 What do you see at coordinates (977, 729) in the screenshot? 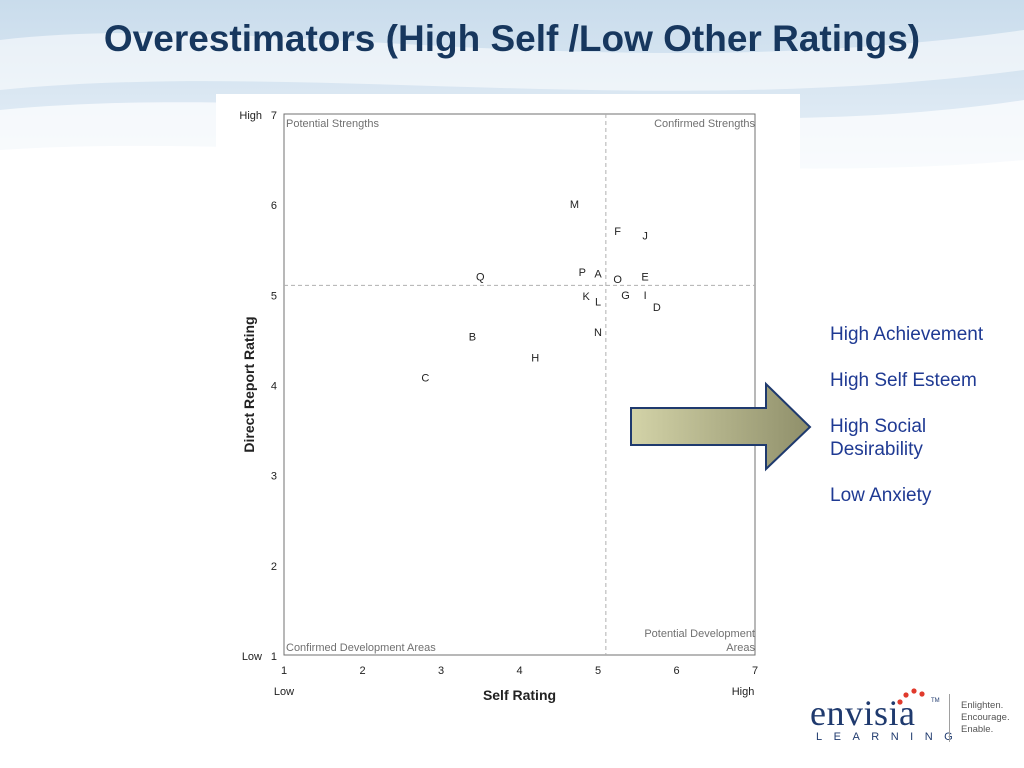
I see `tagline-line-3: Enable.` at bounding box center [977, 729].